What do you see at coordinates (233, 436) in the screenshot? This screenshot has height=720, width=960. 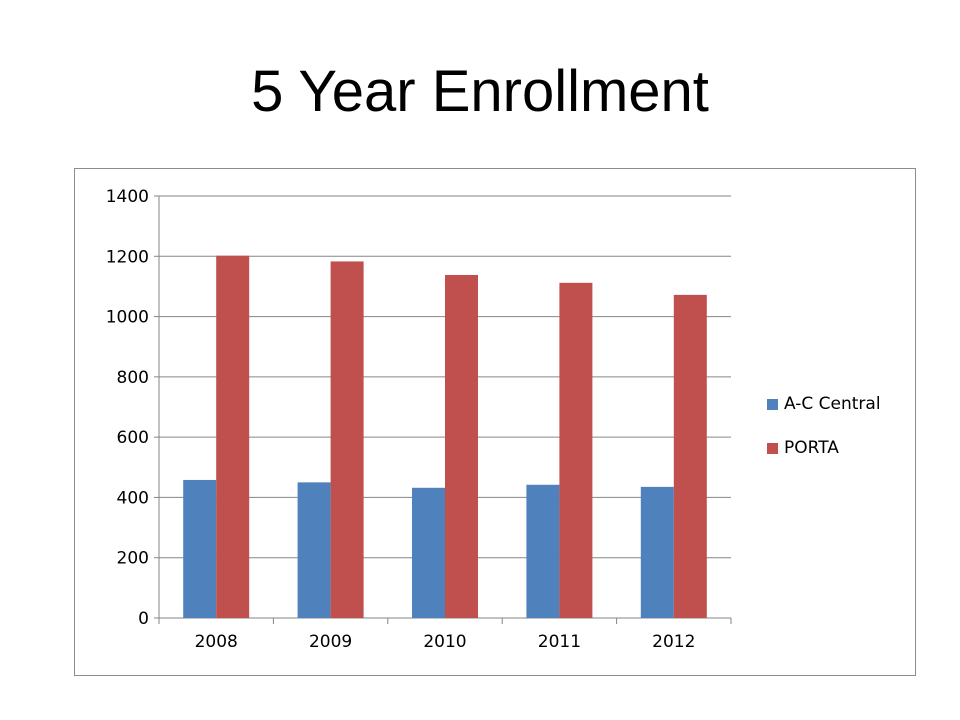 I see `bar-porta-2008` at bounding box center [233, 436].